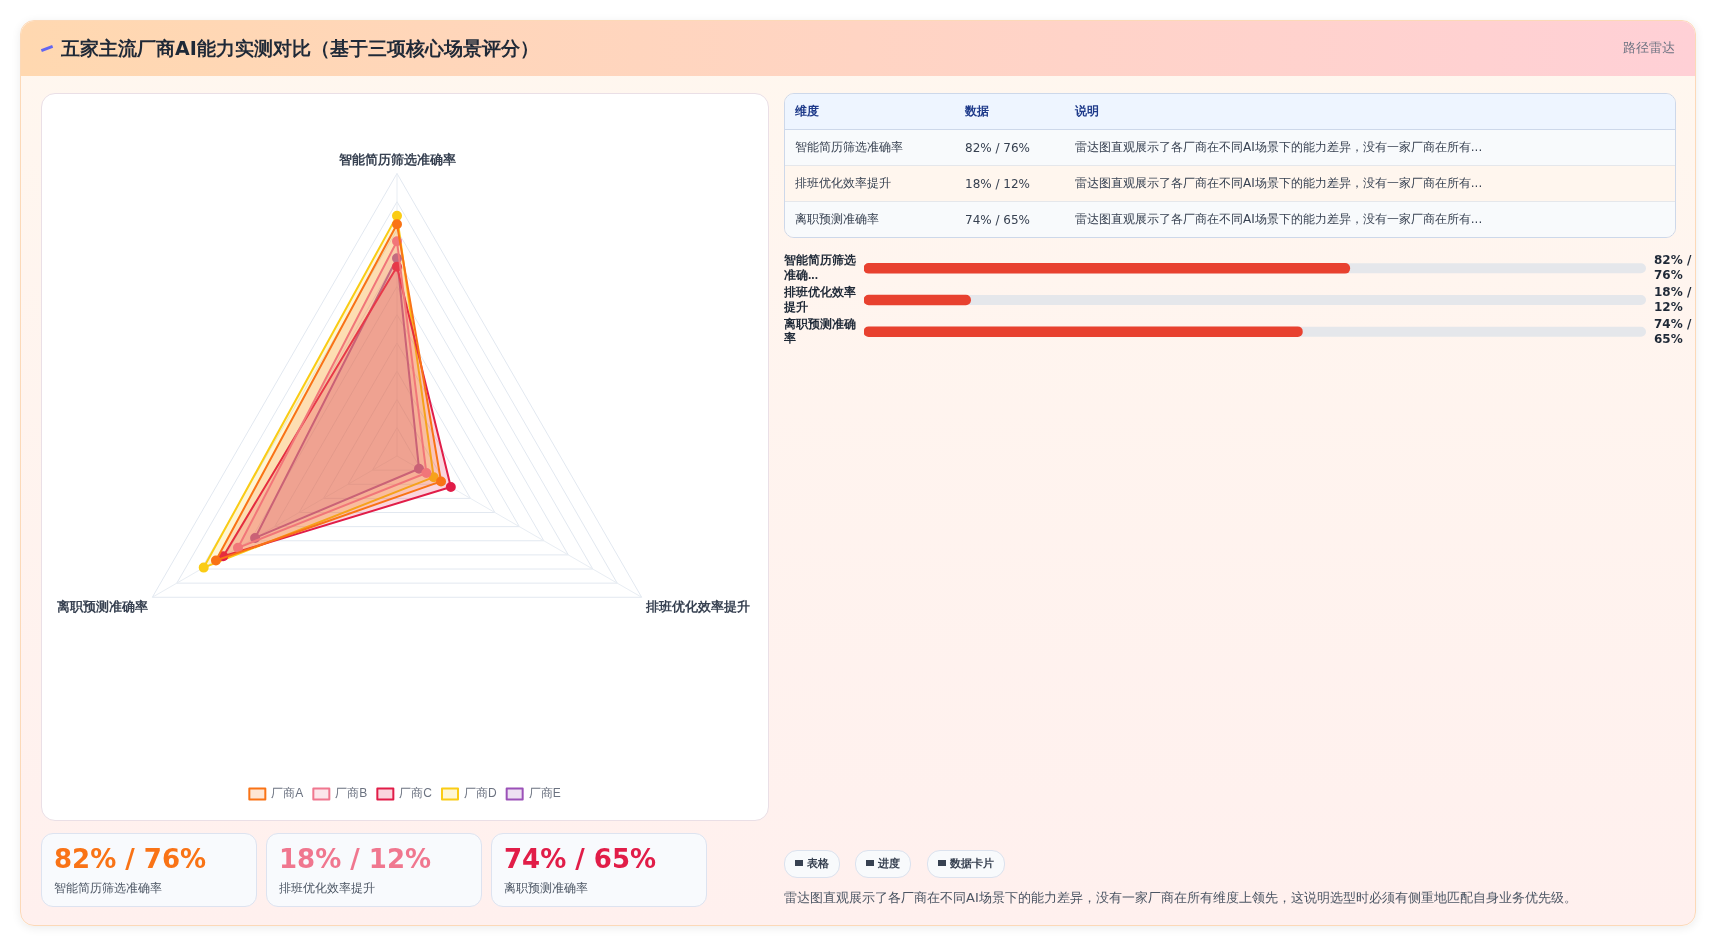 The width and height of the screenshot is (1714, 945). I want to click on chart-title: 五家主流厂商AI能力实测对比（基于三项核心场景评分）, so click(300, 48).